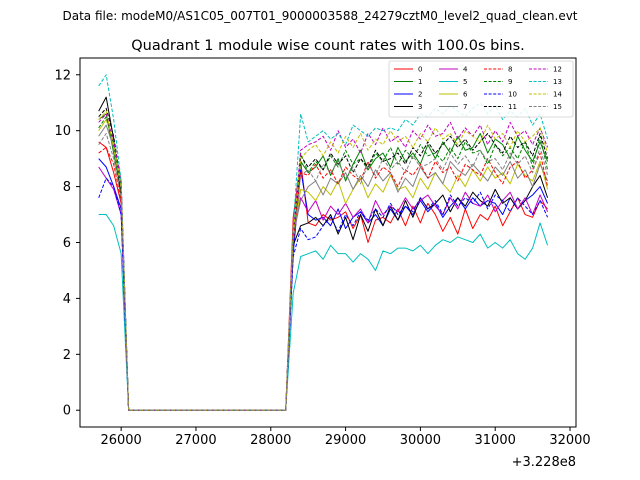 The height and width of the screenshot is (480, 640). Describe the element at coordinates (270, 440) in the screenshot. I see `x-tick-label: 28000` at that location.